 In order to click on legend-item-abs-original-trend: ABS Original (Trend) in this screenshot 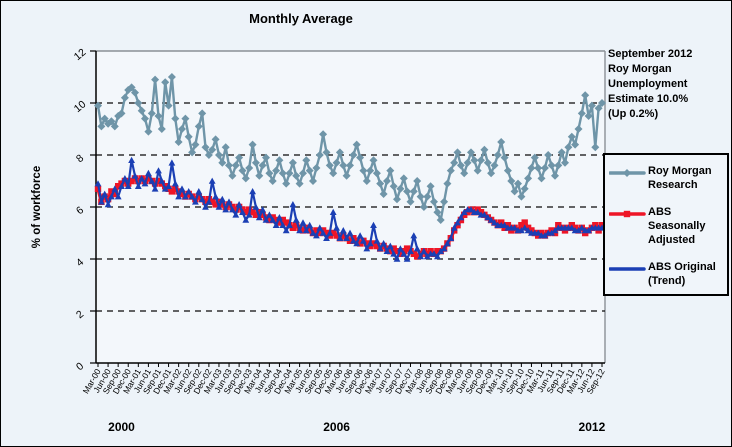, I will do `click(666, 274)`.